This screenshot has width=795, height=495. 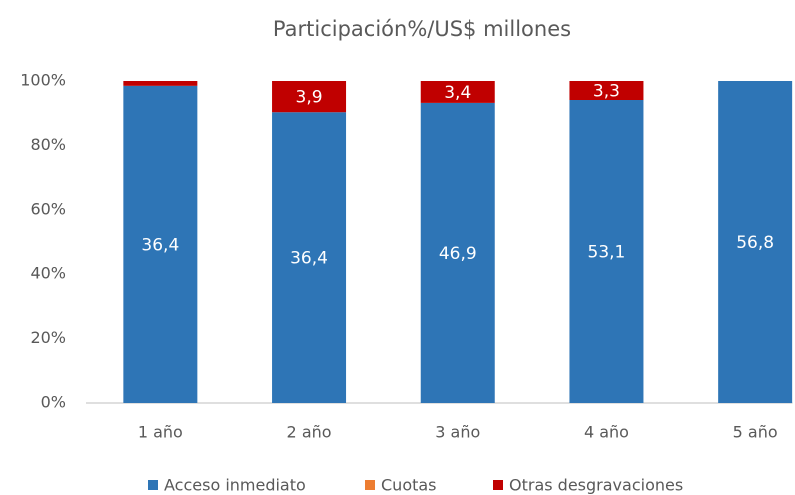 I want to click on y-tick-label: 40%, so click(x=48, y=273).